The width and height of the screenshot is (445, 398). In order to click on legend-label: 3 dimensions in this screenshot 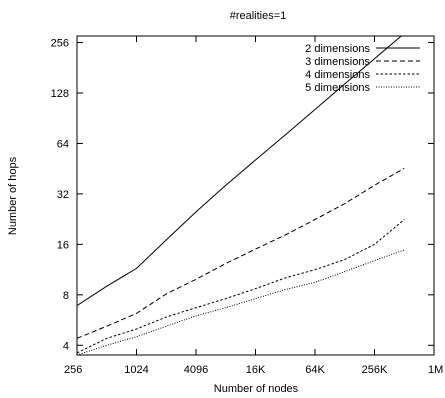, I will do `click(337, 62)`.